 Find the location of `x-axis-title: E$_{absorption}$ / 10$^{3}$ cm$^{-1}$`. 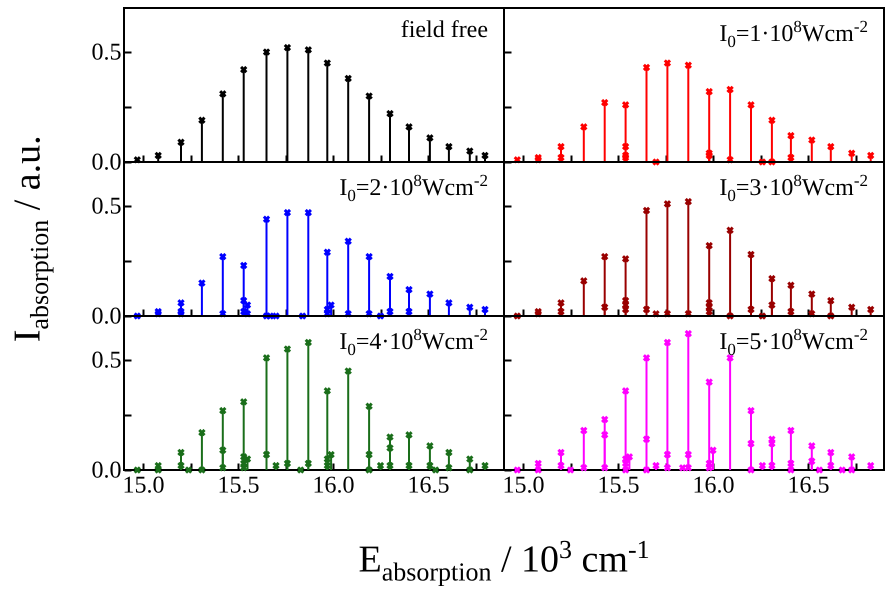

x-axis-title: E$_{absorption}$ / 10$^{3}$ cm$^{-1}$ is located at coordinates (504, 561).